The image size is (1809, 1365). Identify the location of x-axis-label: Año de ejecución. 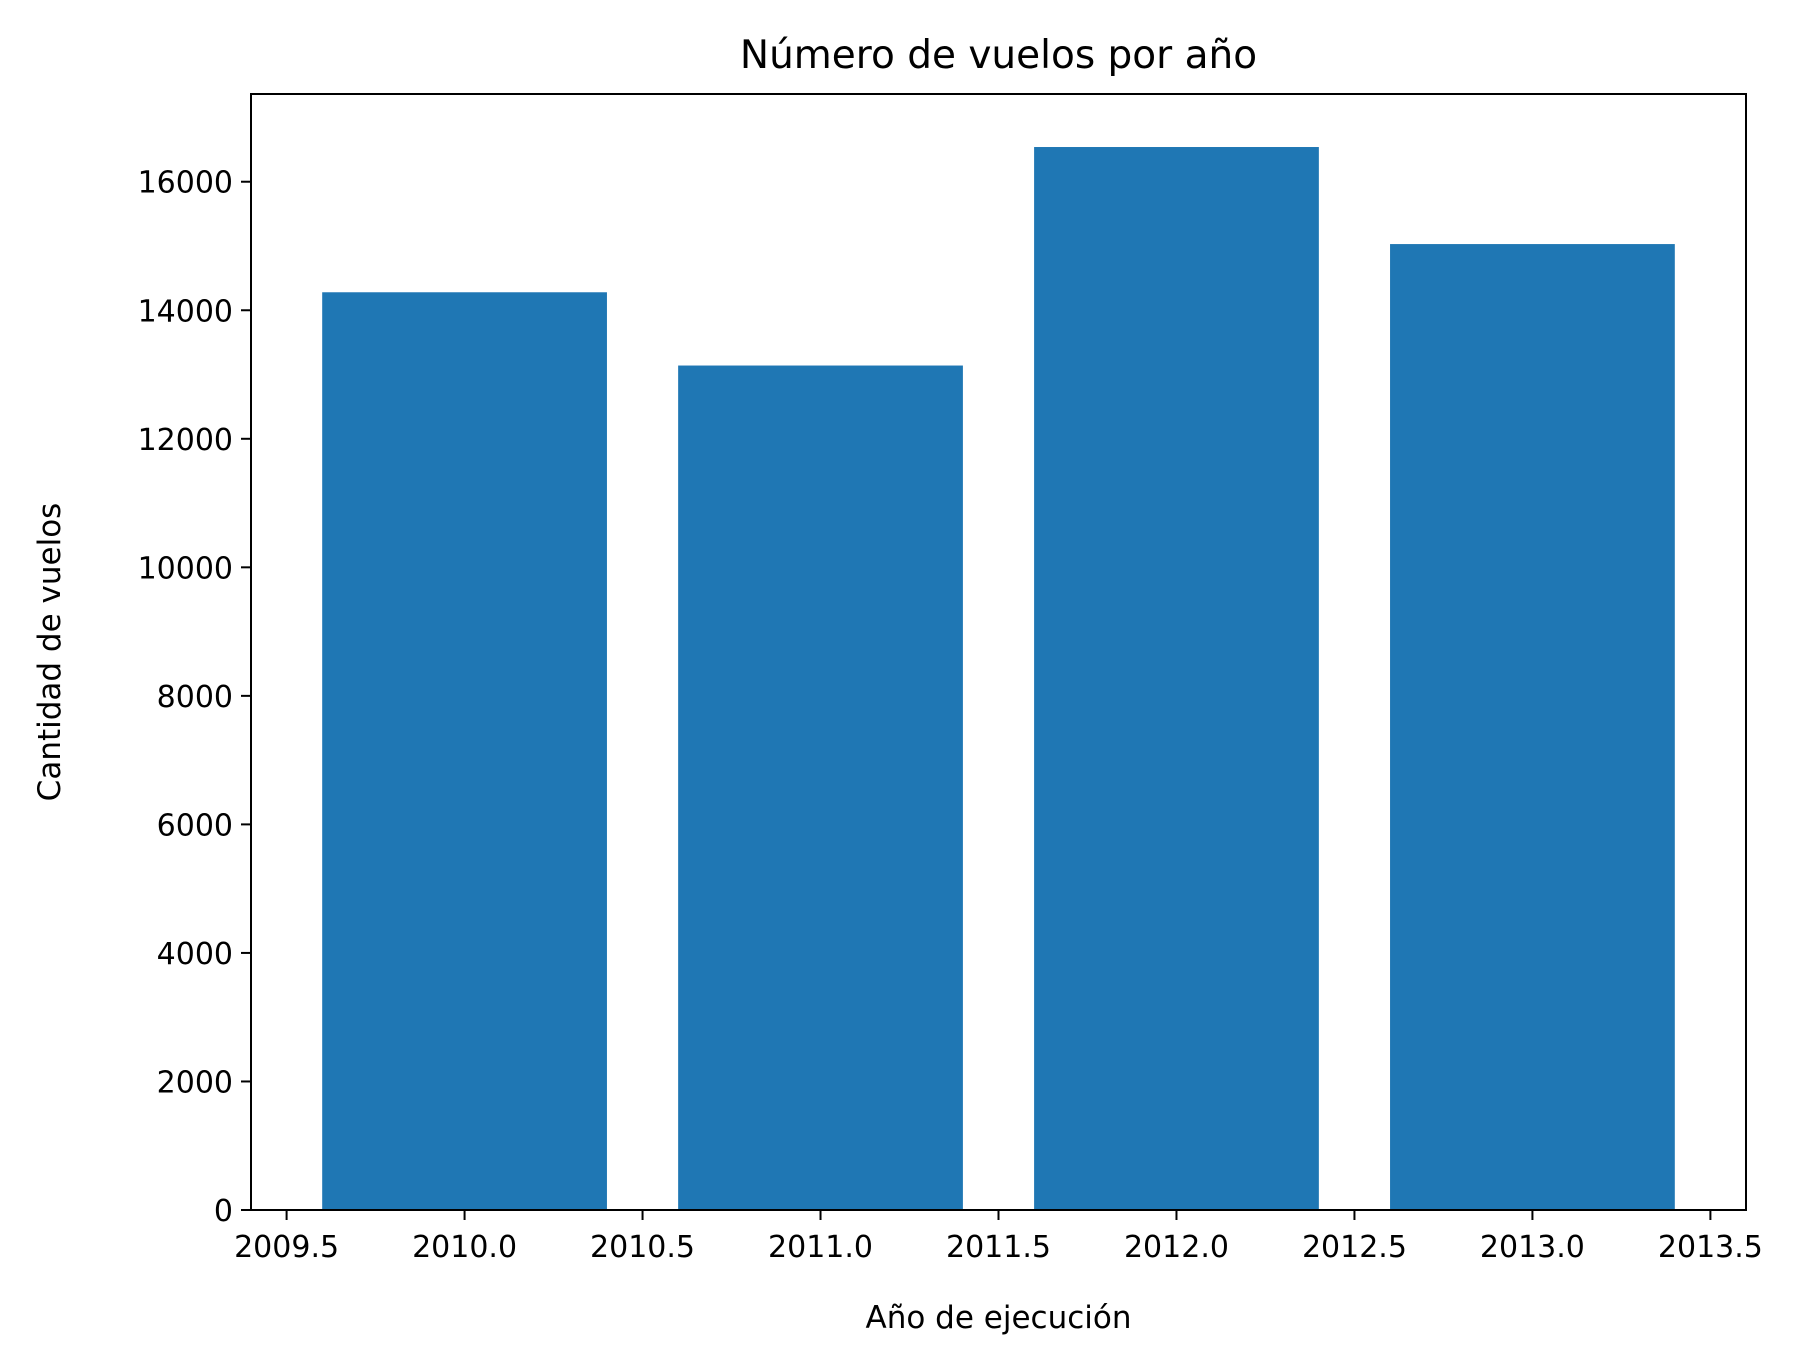
(999, 1318).